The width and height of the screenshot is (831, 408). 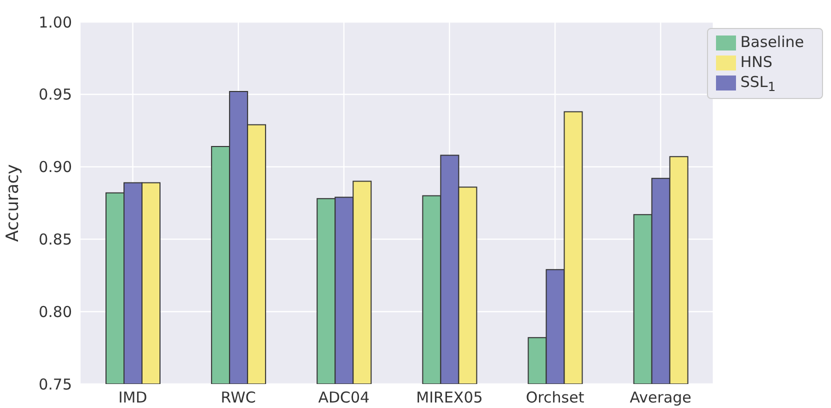 What do you see at coordinates (55, 167) in the screenshot?
I see `y-tick-label: 0.90` at bounding box center [55, 167].